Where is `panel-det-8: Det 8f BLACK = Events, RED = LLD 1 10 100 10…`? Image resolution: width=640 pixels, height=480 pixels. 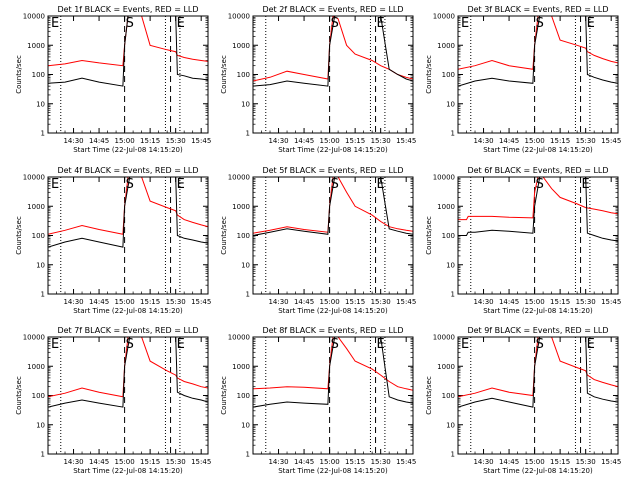 panel-det-8: Det 8f BLACK = Events, RED = LLD 1 10 100 10… is located at coordinates (318, 400).